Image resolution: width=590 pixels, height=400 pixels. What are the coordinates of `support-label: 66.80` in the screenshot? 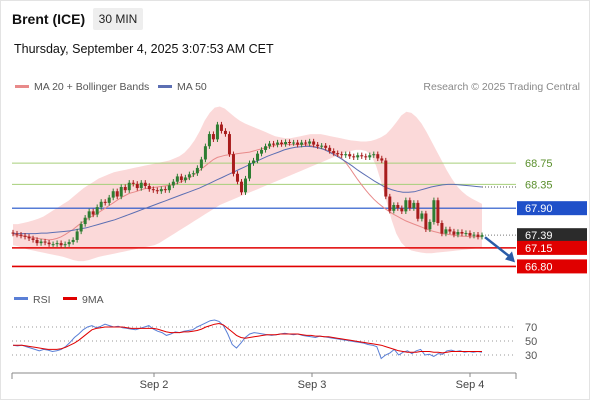 It's located at (539, 267).